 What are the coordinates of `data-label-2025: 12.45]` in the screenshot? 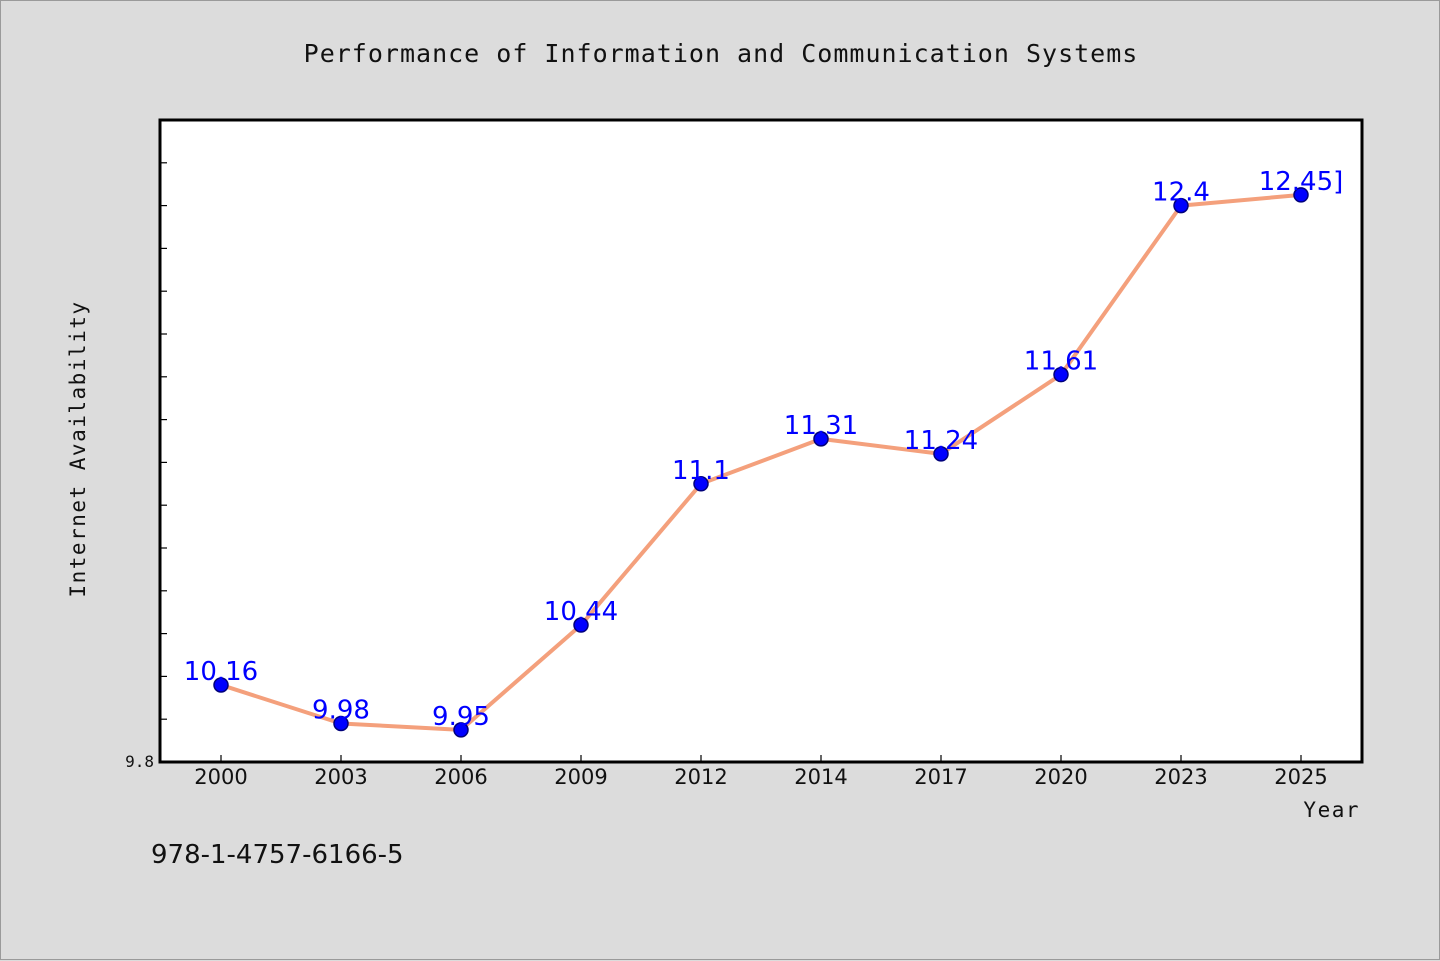 It's located at (1301, 182).